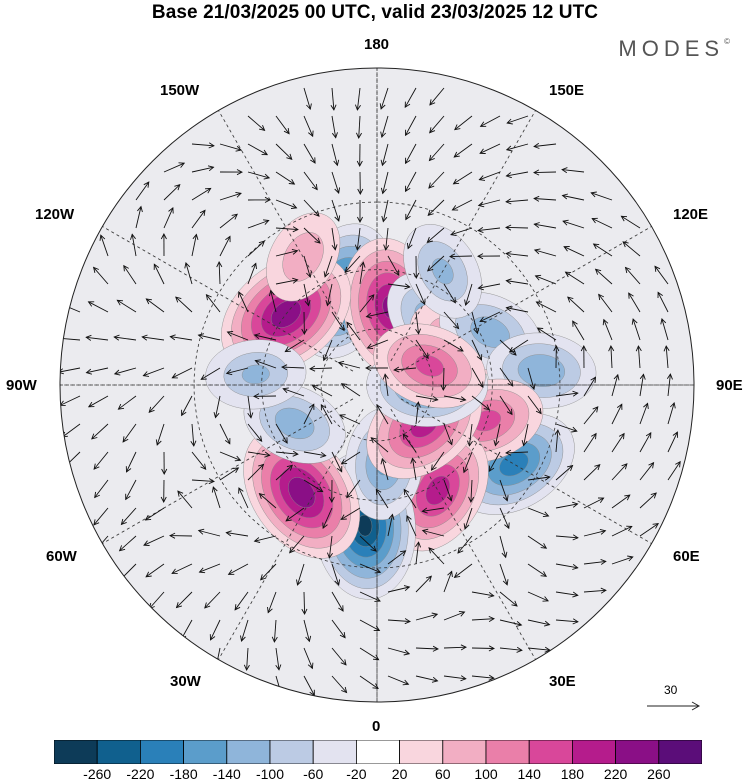 This screenshot has height=783, width=750. Describe the element at coordinates (443, 774) in the screenshot. I see `colorbar-tick-label: 60` at that location.